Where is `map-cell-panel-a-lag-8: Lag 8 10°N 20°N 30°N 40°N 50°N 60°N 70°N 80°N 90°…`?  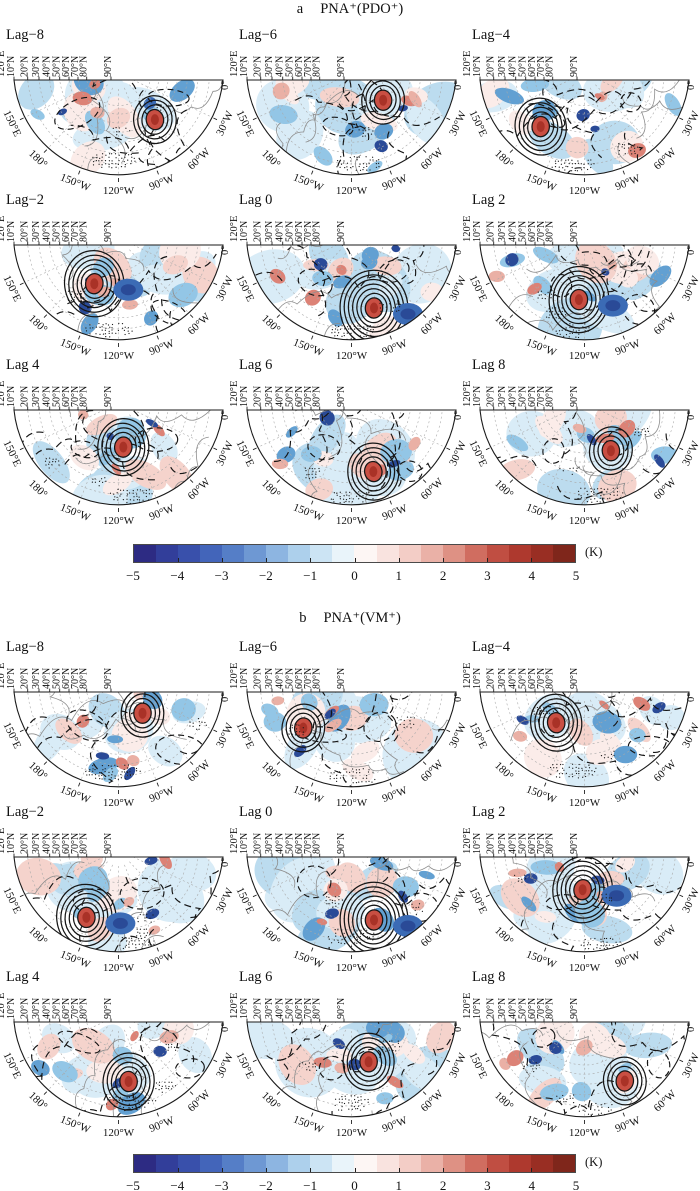
map-cell-panel-a-lag-8: Lag 8 10°N 20°N 30°N 40°N 50°N 60°N 70°N 80°N 90°… is located at coordinates (581, 446).